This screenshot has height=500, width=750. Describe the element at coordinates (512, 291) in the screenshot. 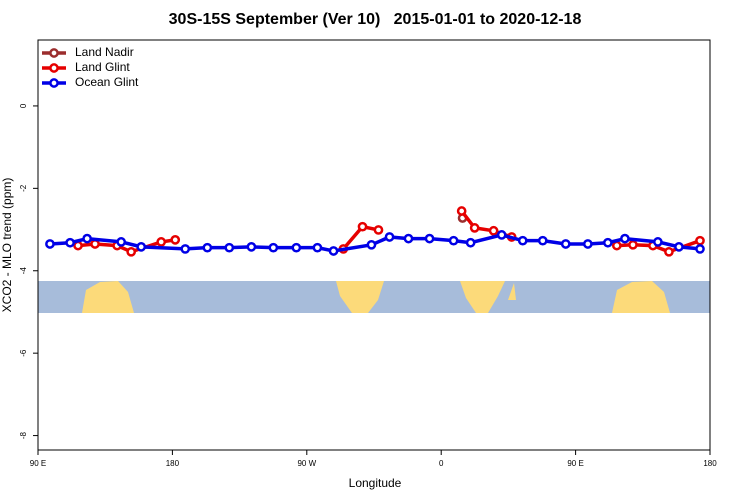

I see `land-madagascar` at that location.